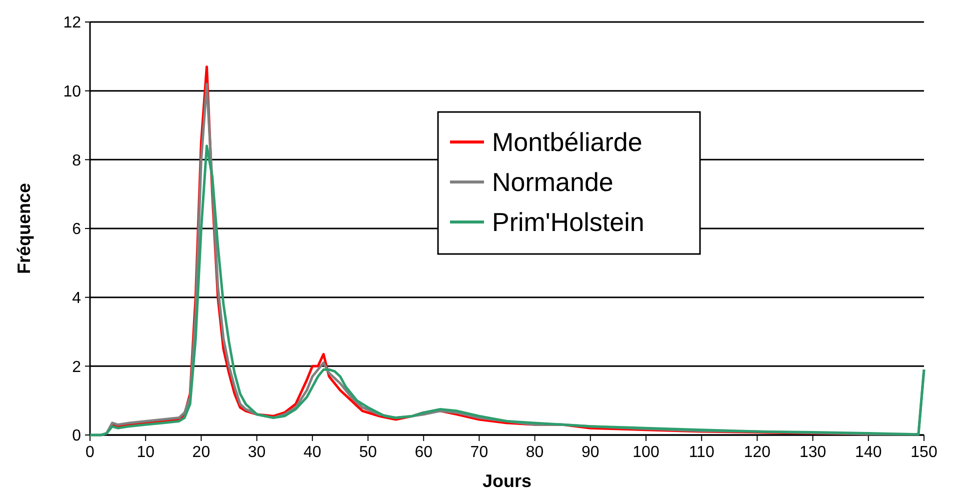 The width and height of the screenshot is (956, 493). What do you see at coordinates (90, 452) in the screenshot?
I see `x-tick-label: 0` at bounding box center [90, 452].